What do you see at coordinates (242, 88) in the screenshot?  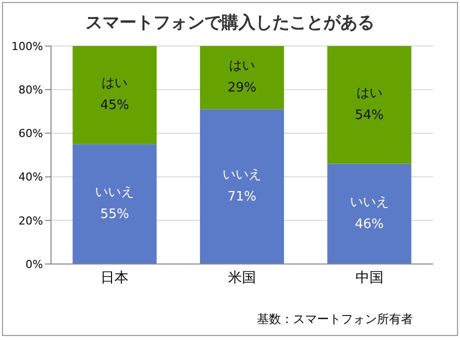 I see `data-label: 29%` at bounding box center [242, 88].